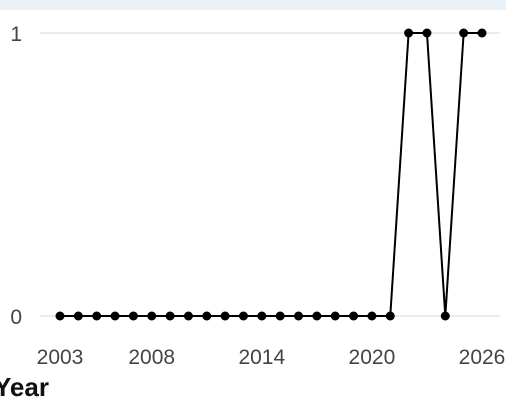 The width and height of the screenshot is (506, 407). I want to click on x-tick-labels: 2003 2008 2014 2020 2026, so click(271, 357).